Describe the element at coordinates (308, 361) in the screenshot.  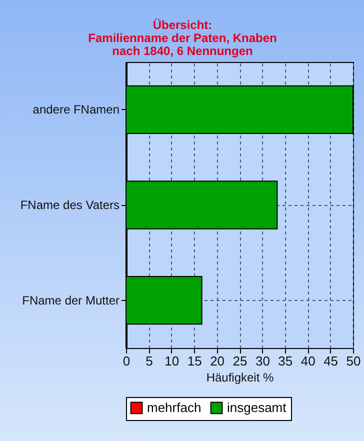
I see `x-tick-label: 40` at that location.